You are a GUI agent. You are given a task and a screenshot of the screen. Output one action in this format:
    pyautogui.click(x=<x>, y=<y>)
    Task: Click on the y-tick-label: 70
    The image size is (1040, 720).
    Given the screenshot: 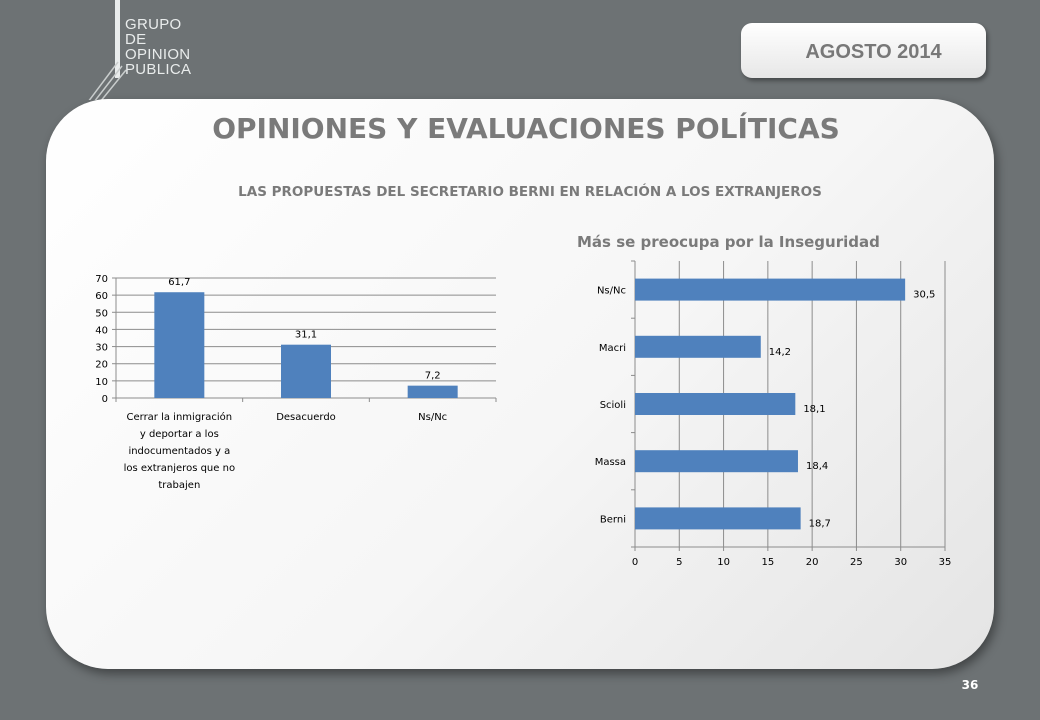 What is the action you would take?
    pyautogui.click(x=101, y=279)
    